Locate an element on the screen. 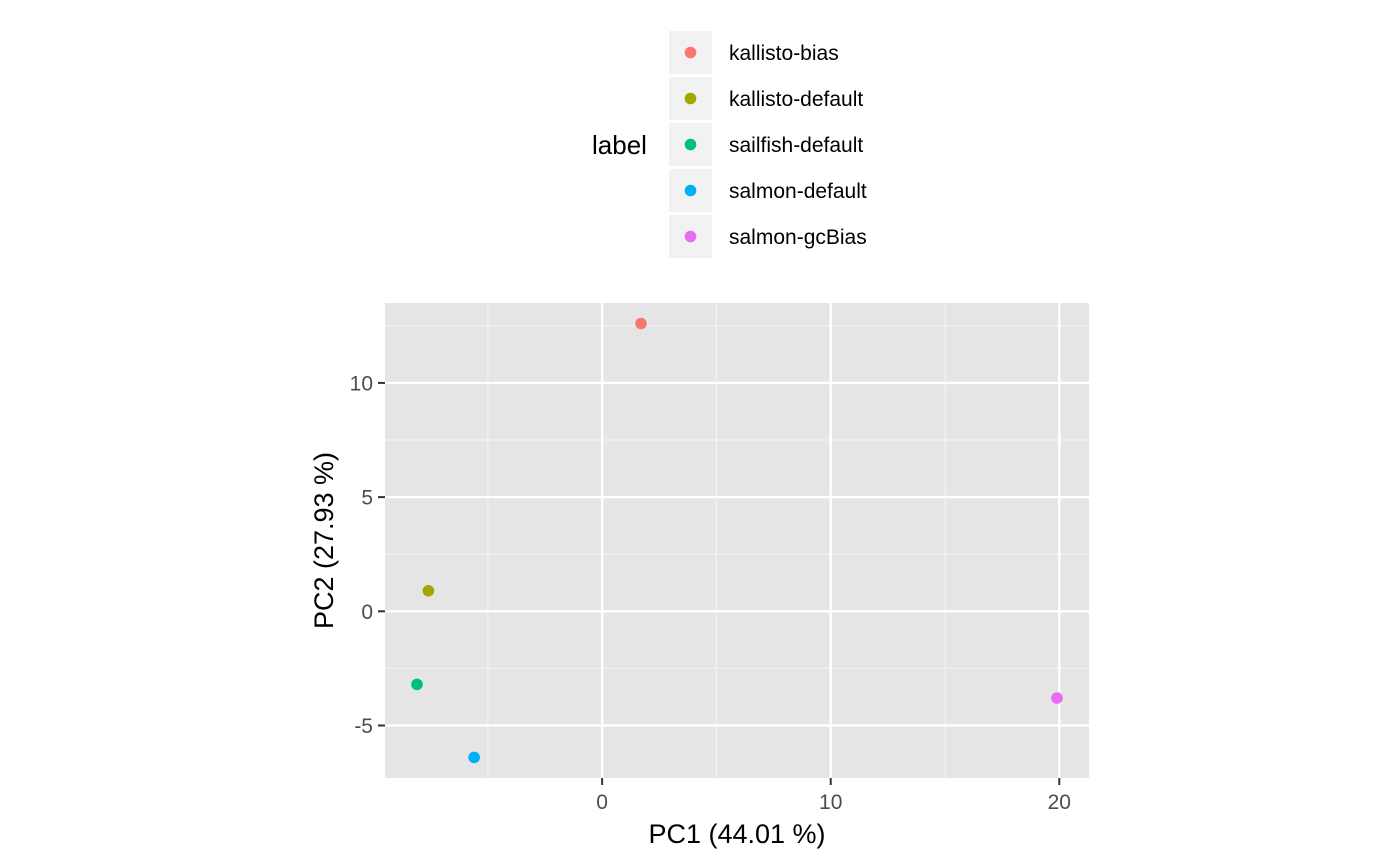 The image size is (1400, 865). legend-label-salmon-gcBias: salmon-gcBias is located at coordinates (798, 237).